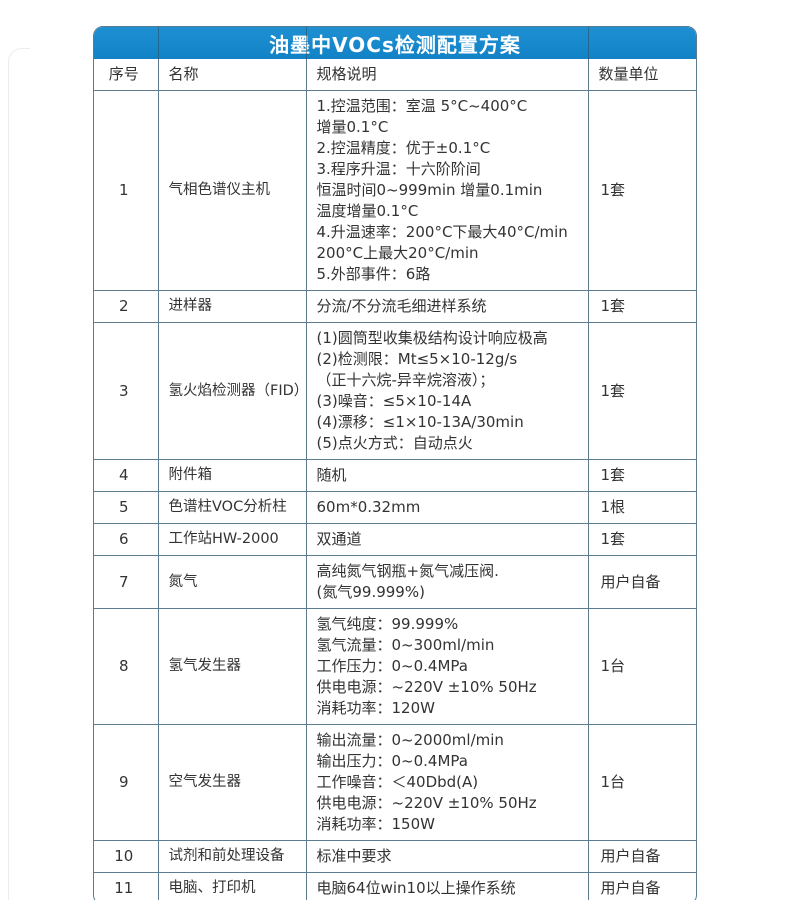  What do you see at coordinates (442, 232) in the screenshot?
I see `spec-line: 4.升温速率：200°C下最大40°C/min` at bounding box center [442, 232].